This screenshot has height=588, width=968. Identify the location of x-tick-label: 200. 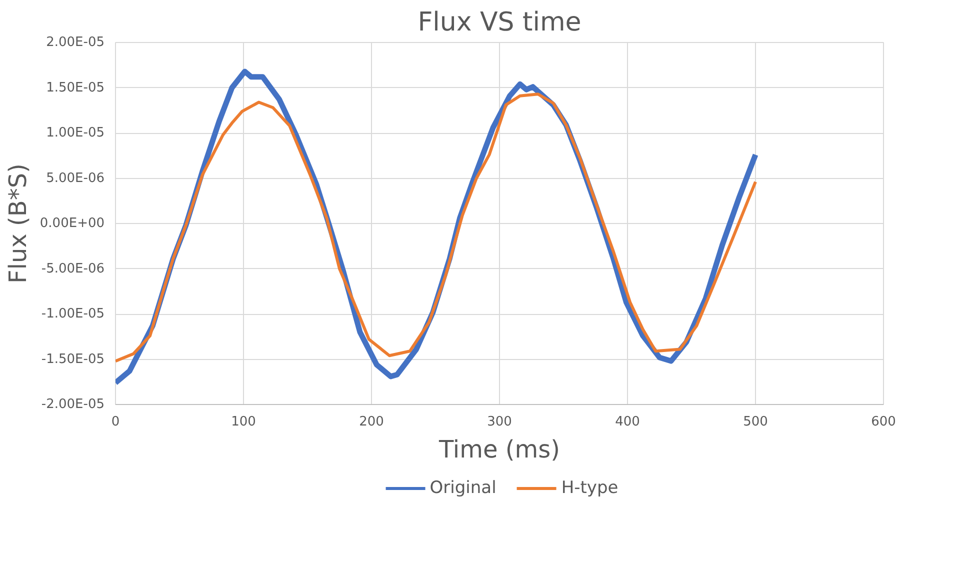
(371, 422).